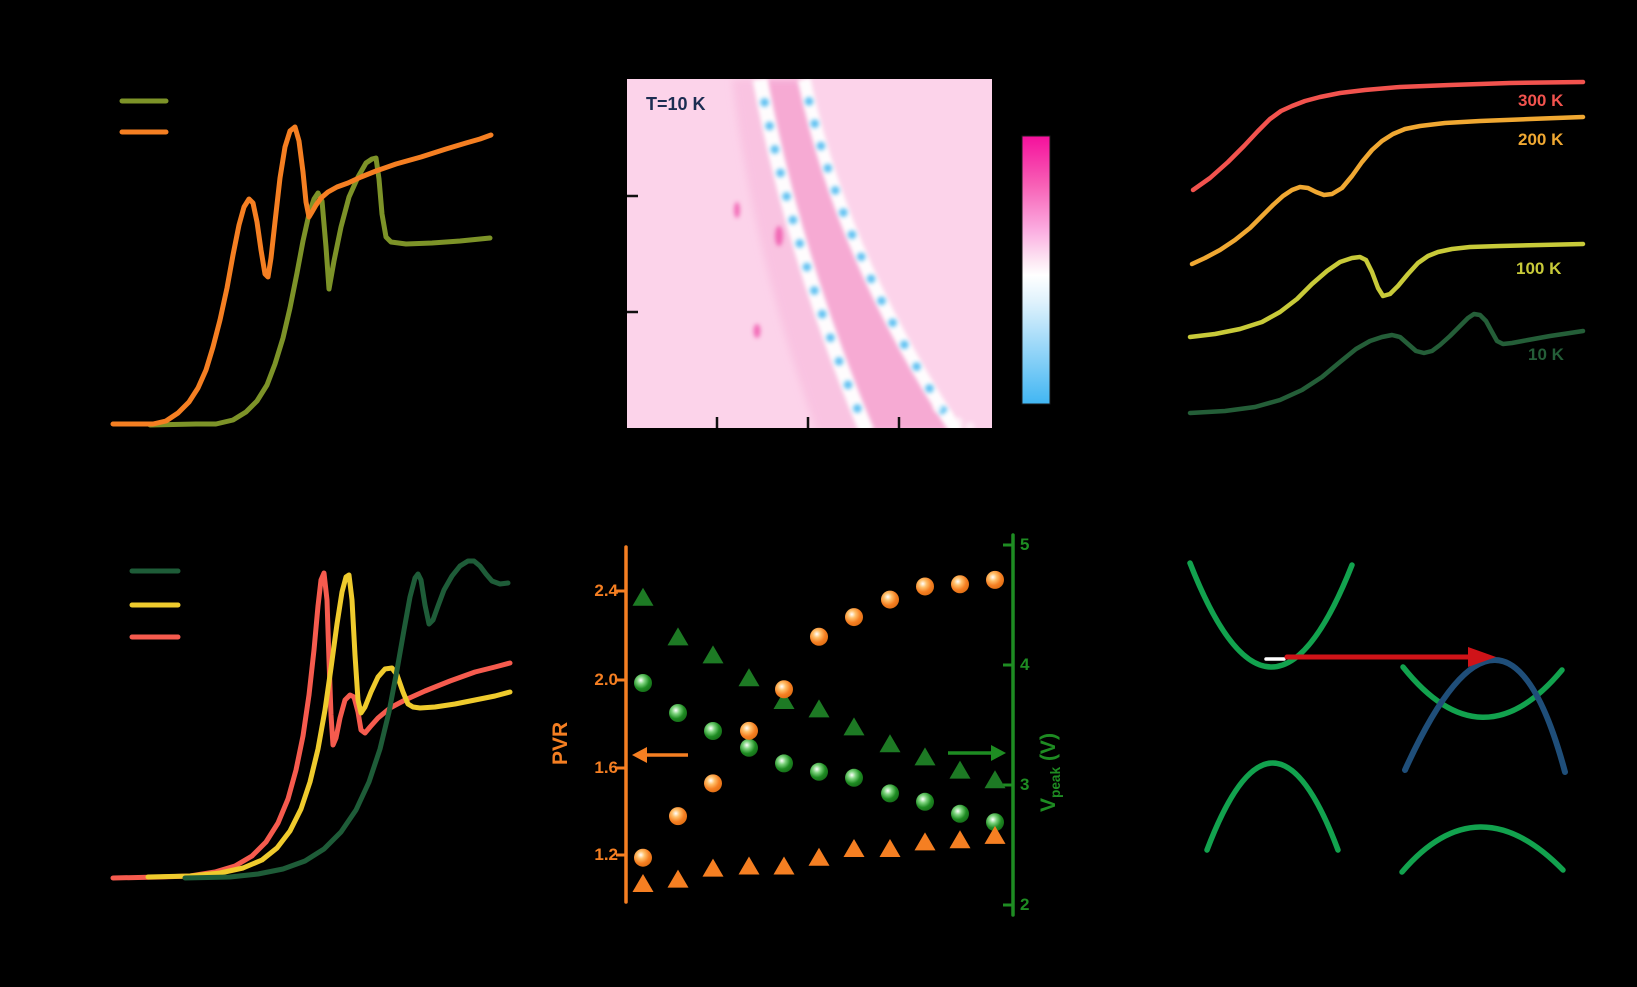  I want to click on panel-c-temperature-curves, so click(1386, 247).